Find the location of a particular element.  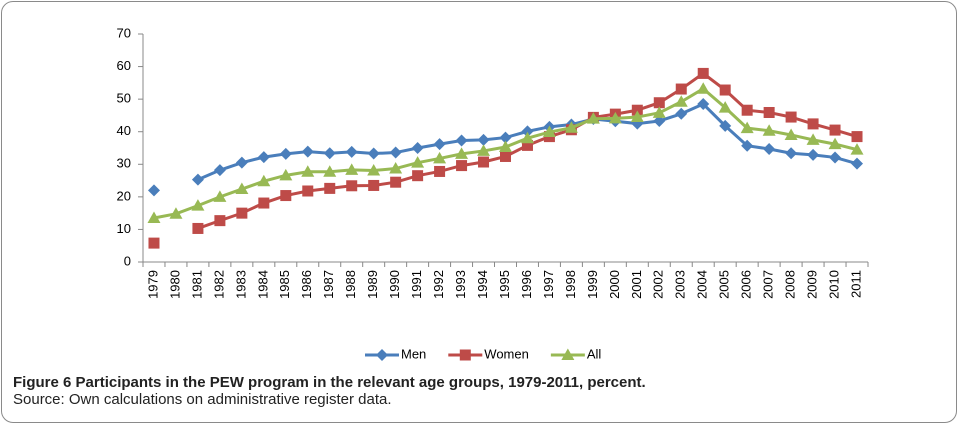

y-tick-label: 40 is located at coordinates (124, 130).